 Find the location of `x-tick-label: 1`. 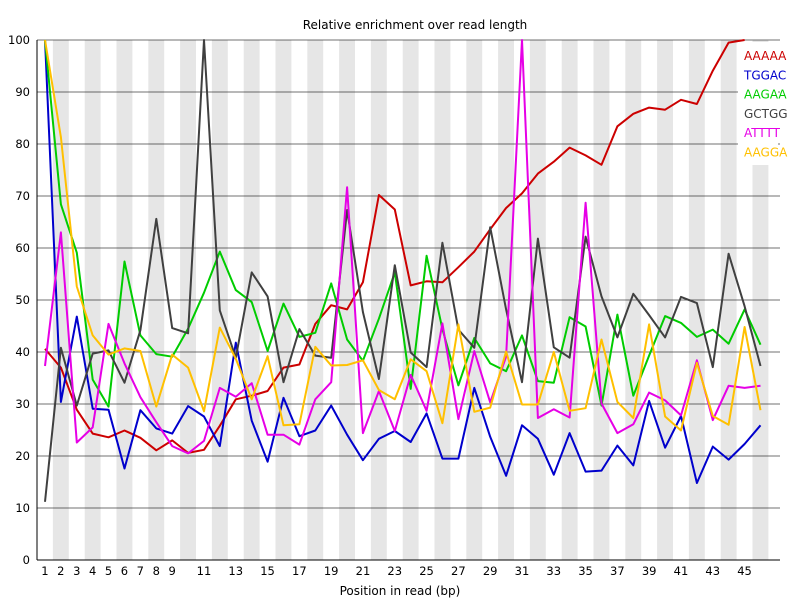

x-tick-label: 1 is located at coordinates (44, 571).